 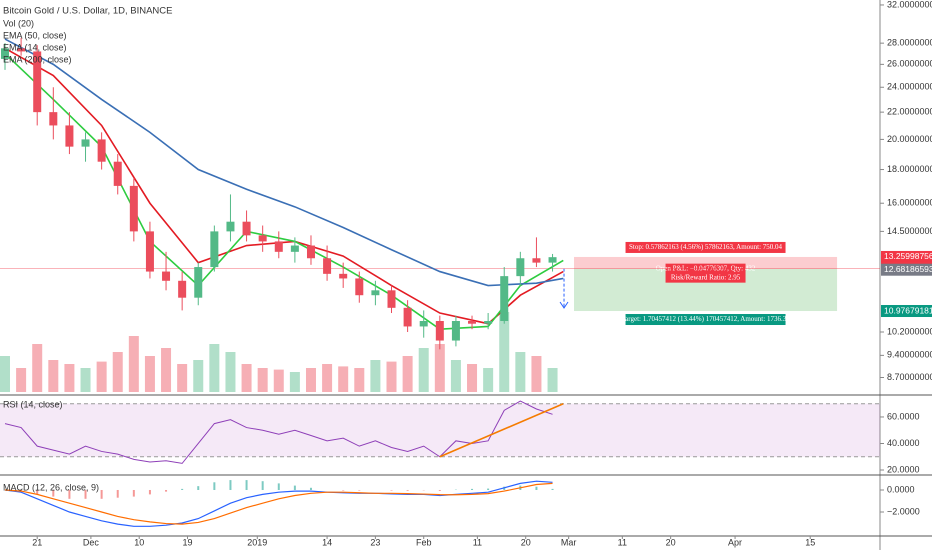 What do you see at coordinates (909, 355) in the screenshot?
I see `y-tick-label: 9.40000000` at bounding box center [909, 355].